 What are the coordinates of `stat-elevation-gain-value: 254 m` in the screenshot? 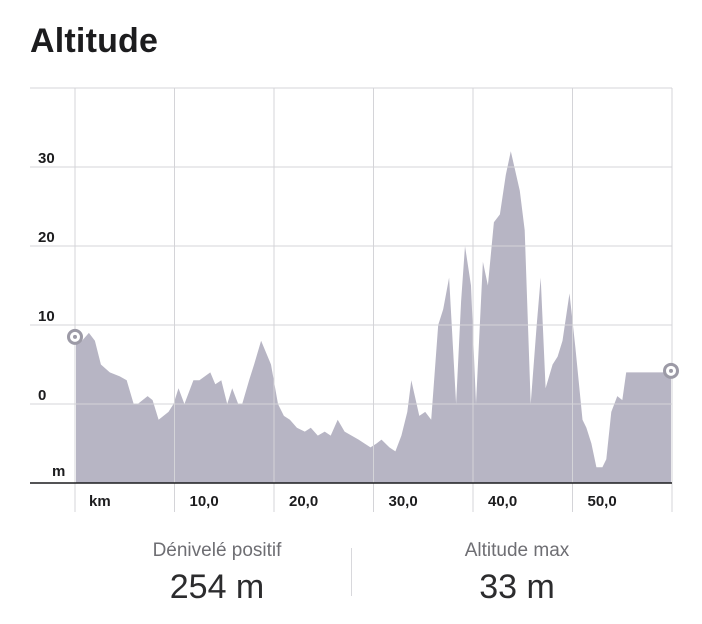 It's located at (217, 587).